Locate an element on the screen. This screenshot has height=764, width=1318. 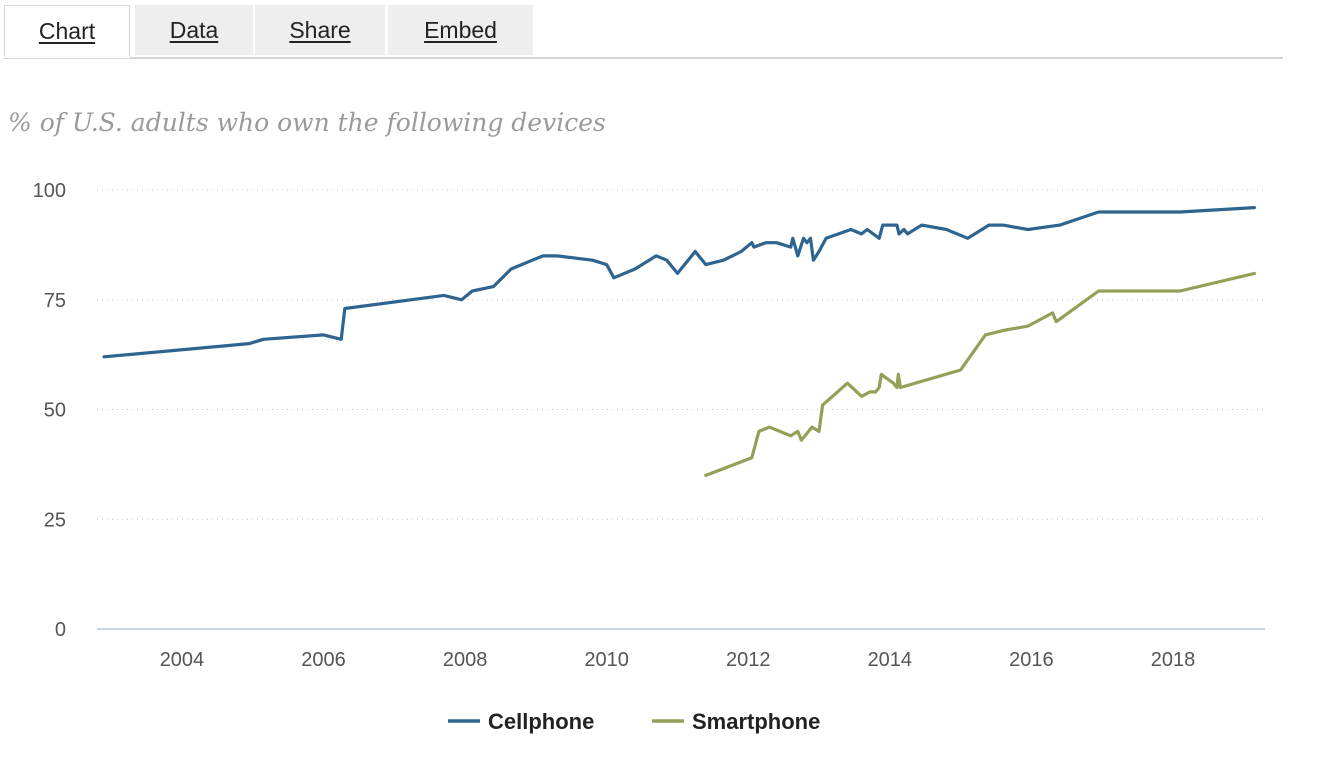
tab-embed: Embed is located at coordinates (460, 30).